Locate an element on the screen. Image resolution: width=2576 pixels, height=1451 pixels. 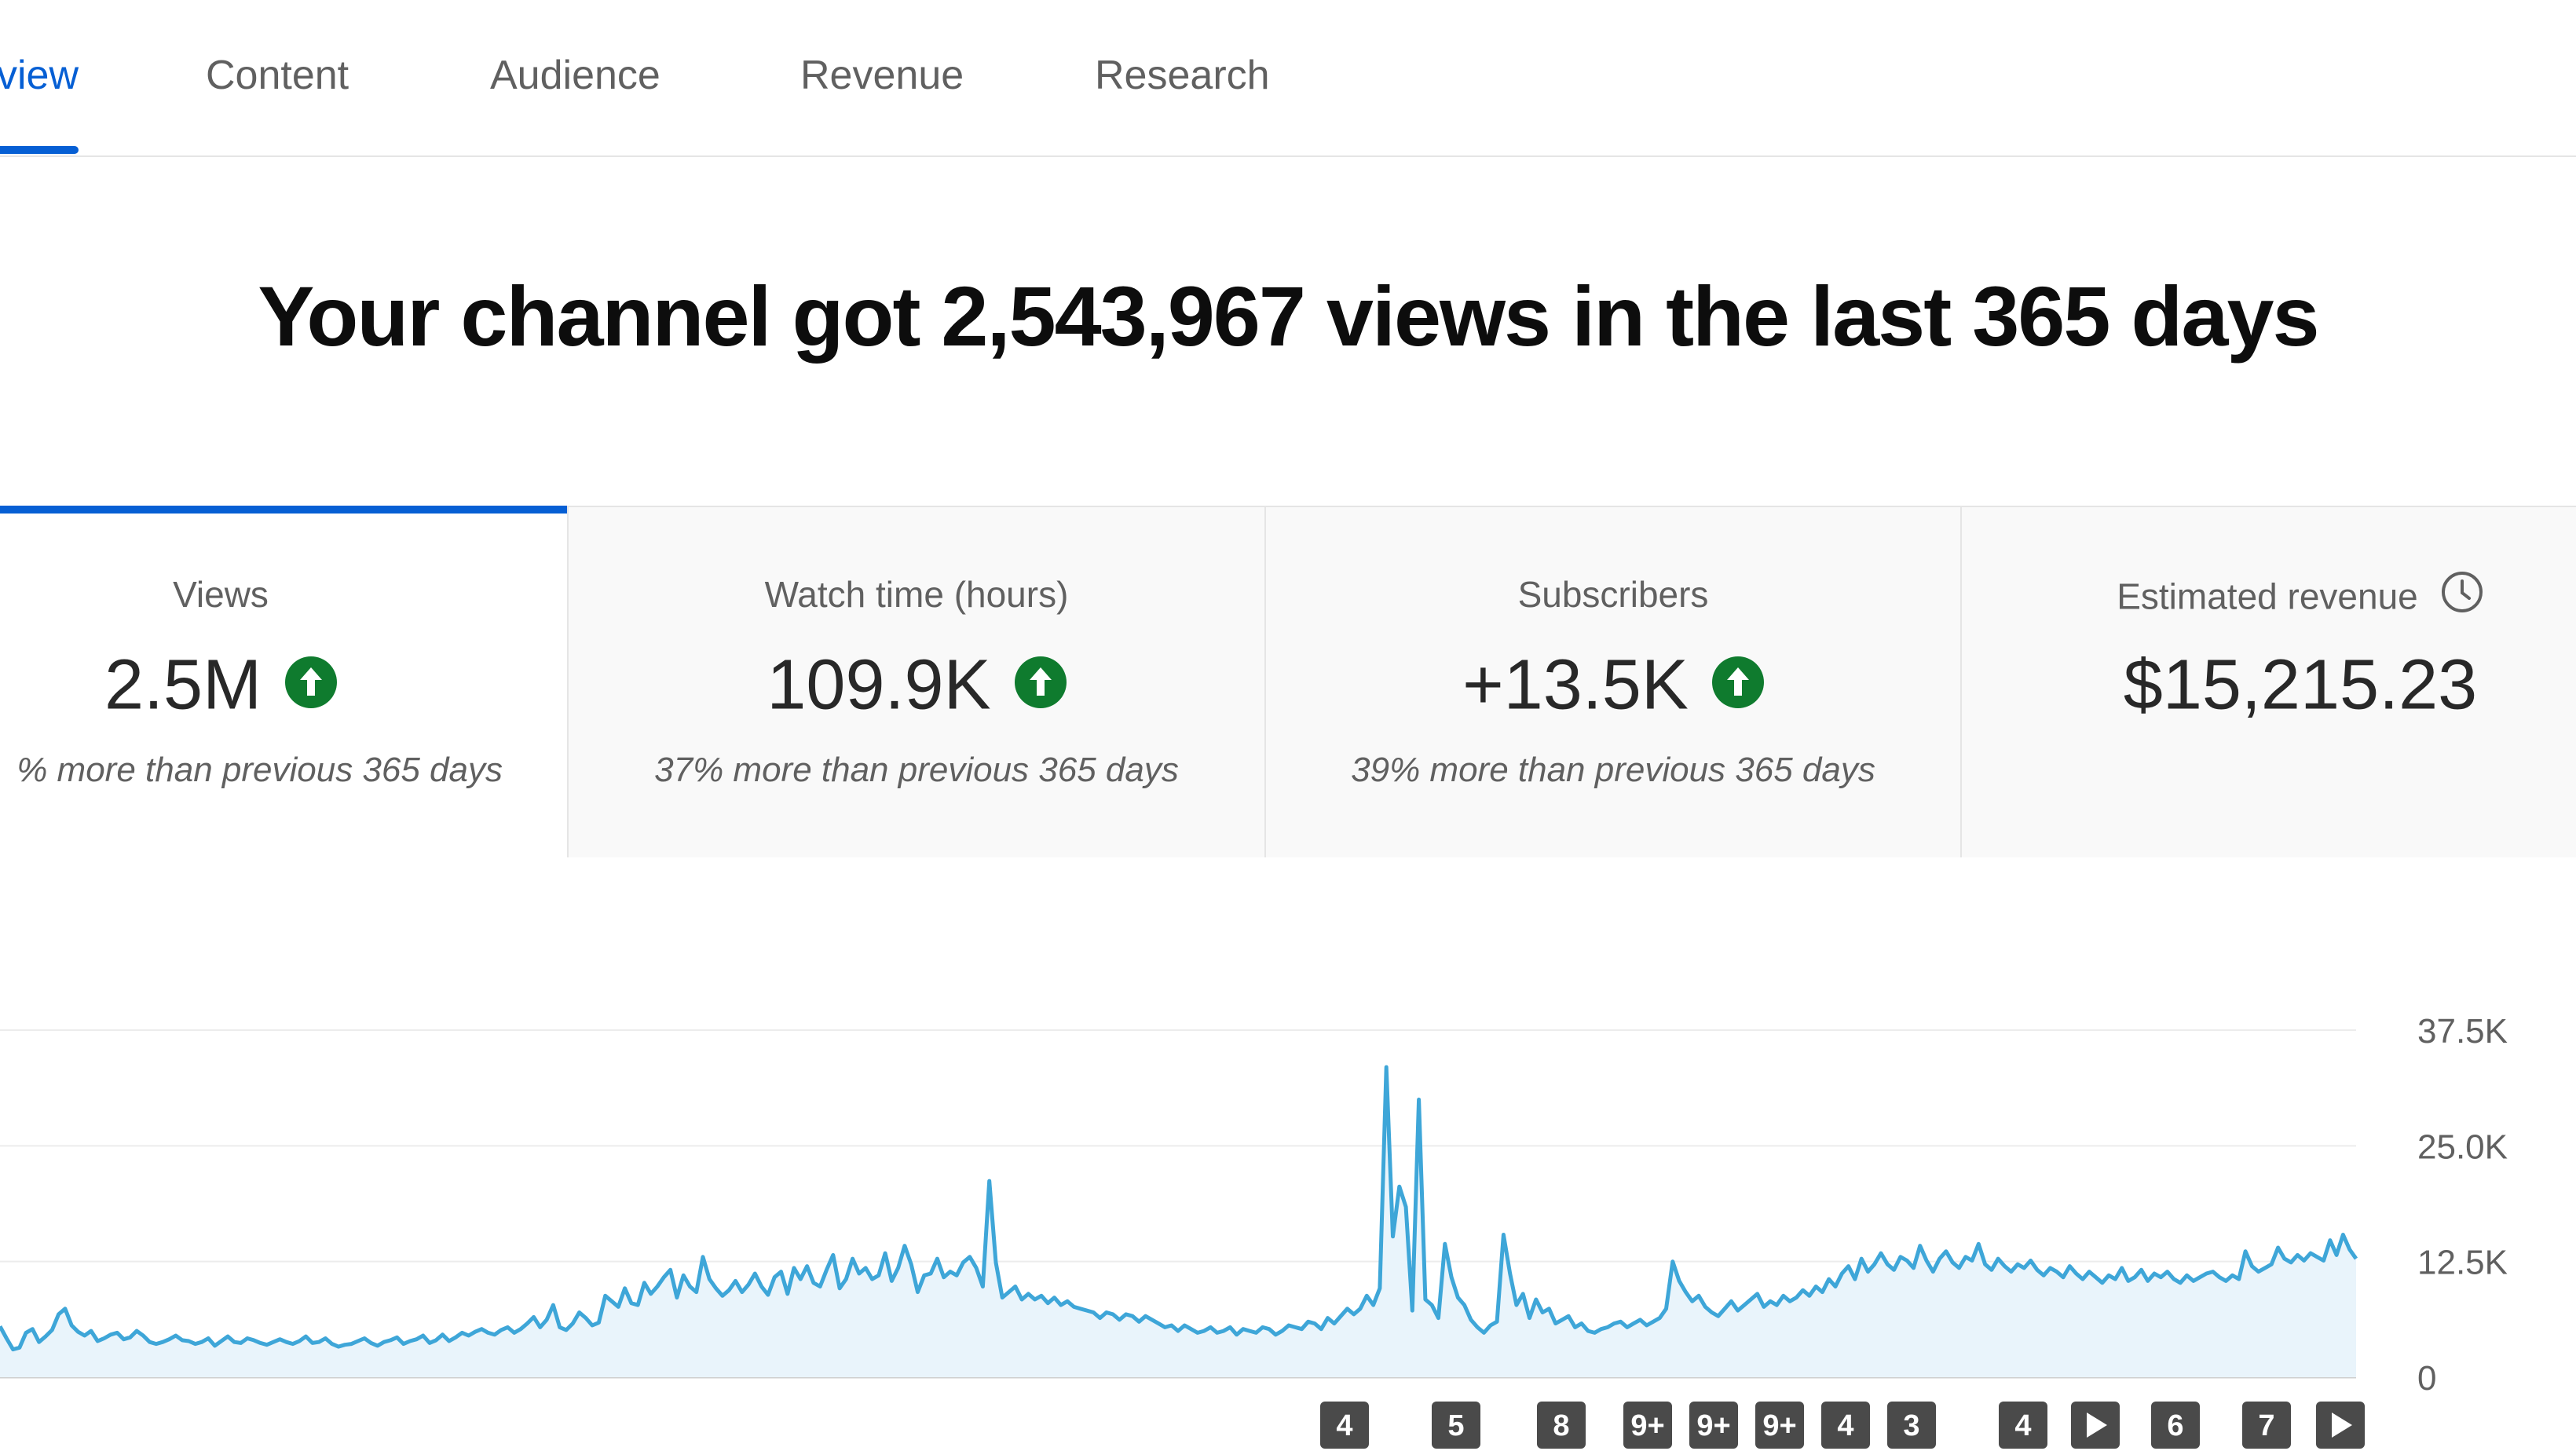
metric-card-views: Views 2.5M % more than previous 365 days is located at coordinates (285, 682).